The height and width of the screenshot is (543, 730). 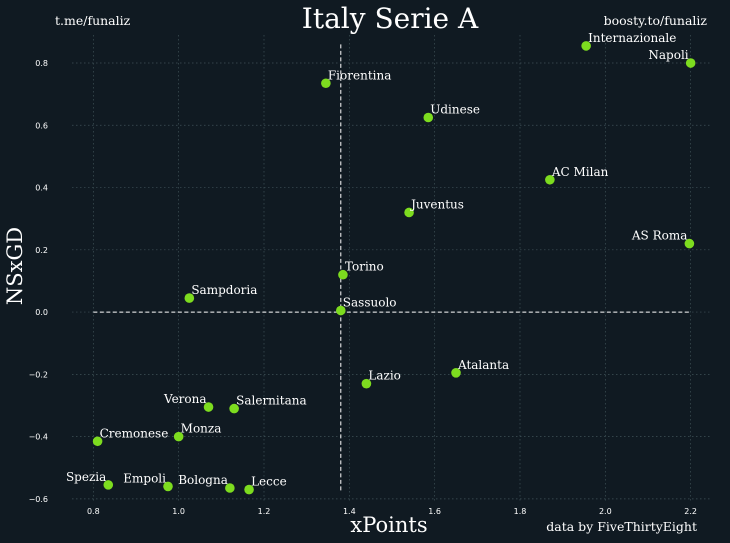 What do you see at coordinates (326, 83) in the screenshot?
I see `point-fiorentina` at bounding box center [326, 83].